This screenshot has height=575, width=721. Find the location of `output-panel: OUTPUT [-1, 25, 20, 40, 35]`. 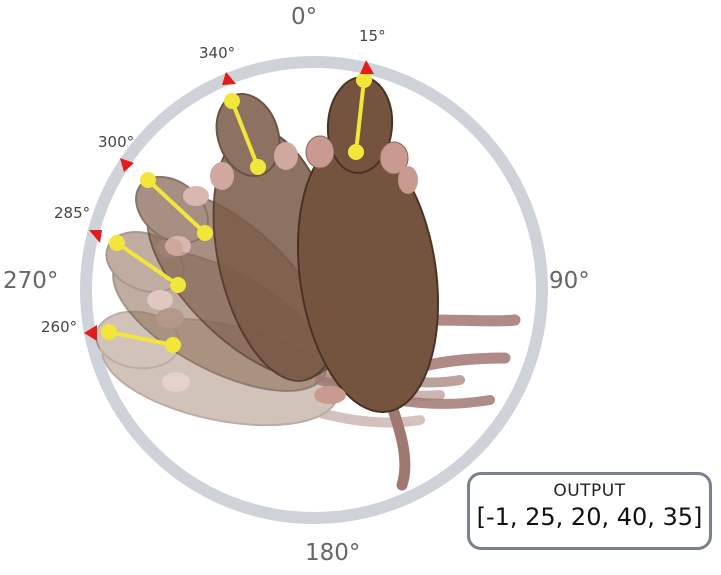

output-panel: OUTPUT [-1, 25, 20, 40, 35] is located at coordinates (589, 511).